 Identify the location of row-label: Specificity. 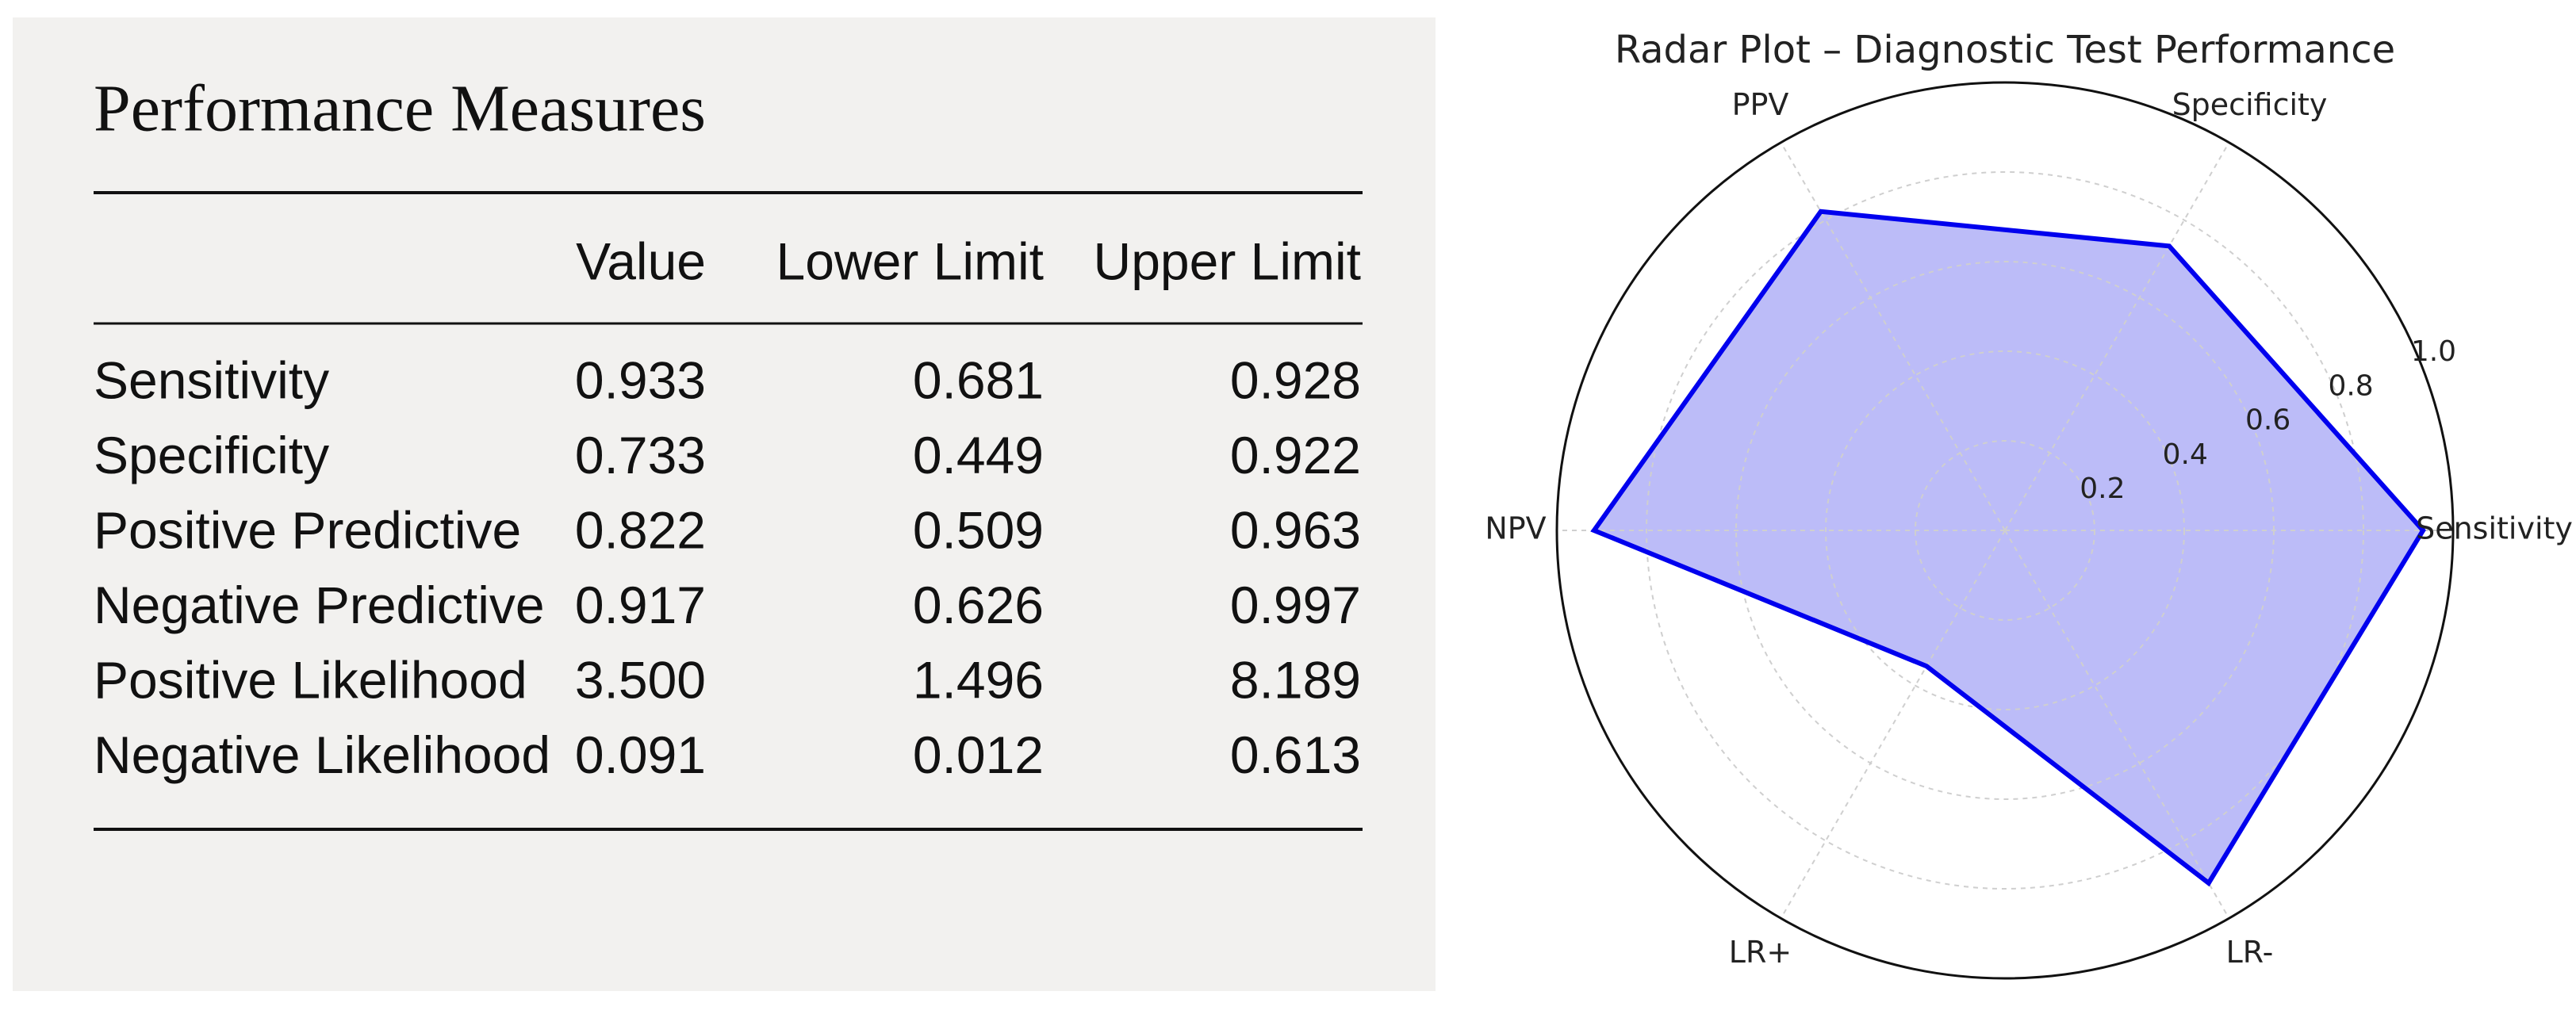
(211, 455).